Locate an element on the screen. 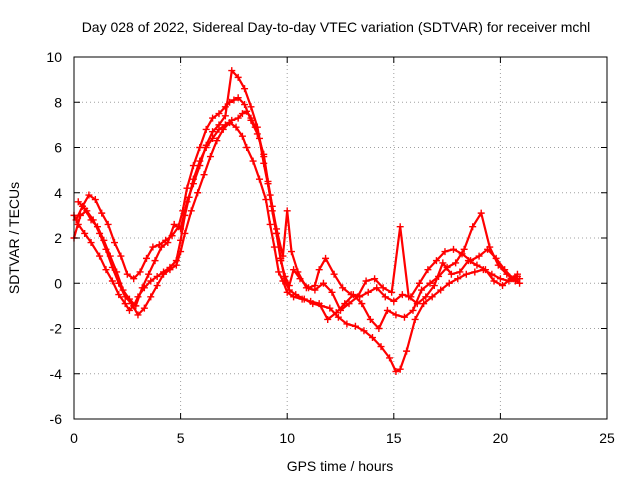 The height and width of the screenshot is (480, 640). y-tick-label: 8 is located at coordinates (58, 102).